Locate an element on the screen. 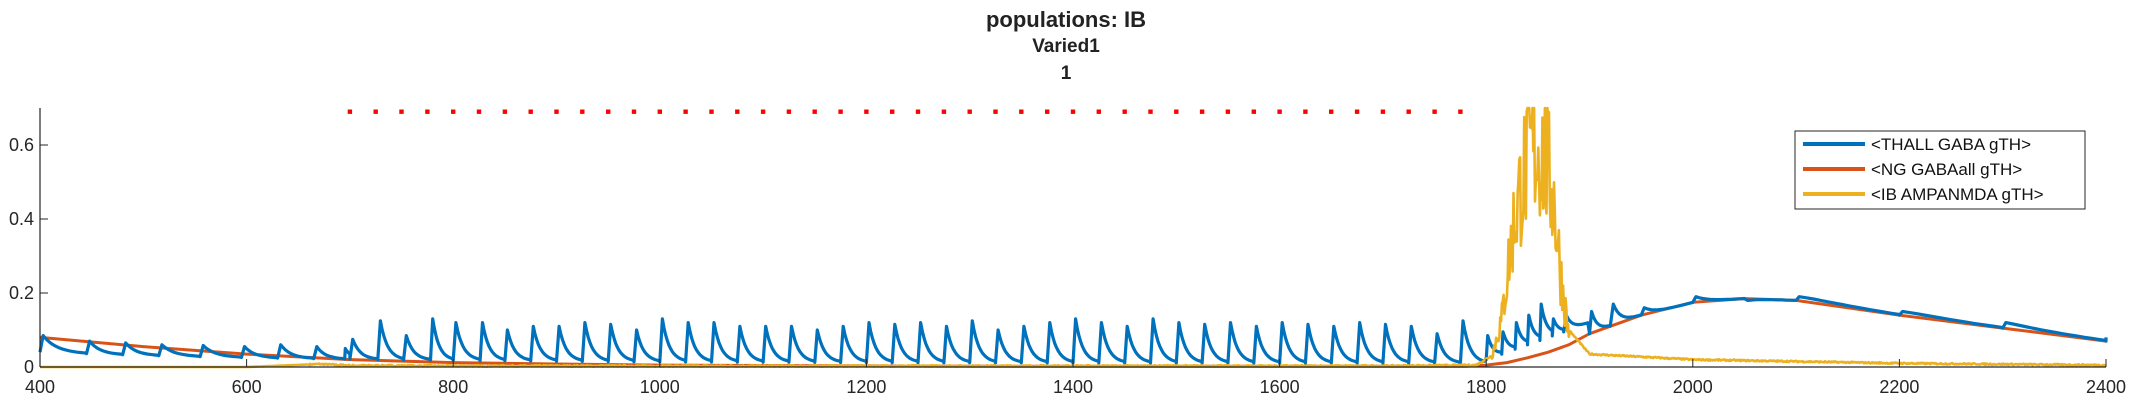  x-tick-label: 600 is located at coordinates (247, 387).